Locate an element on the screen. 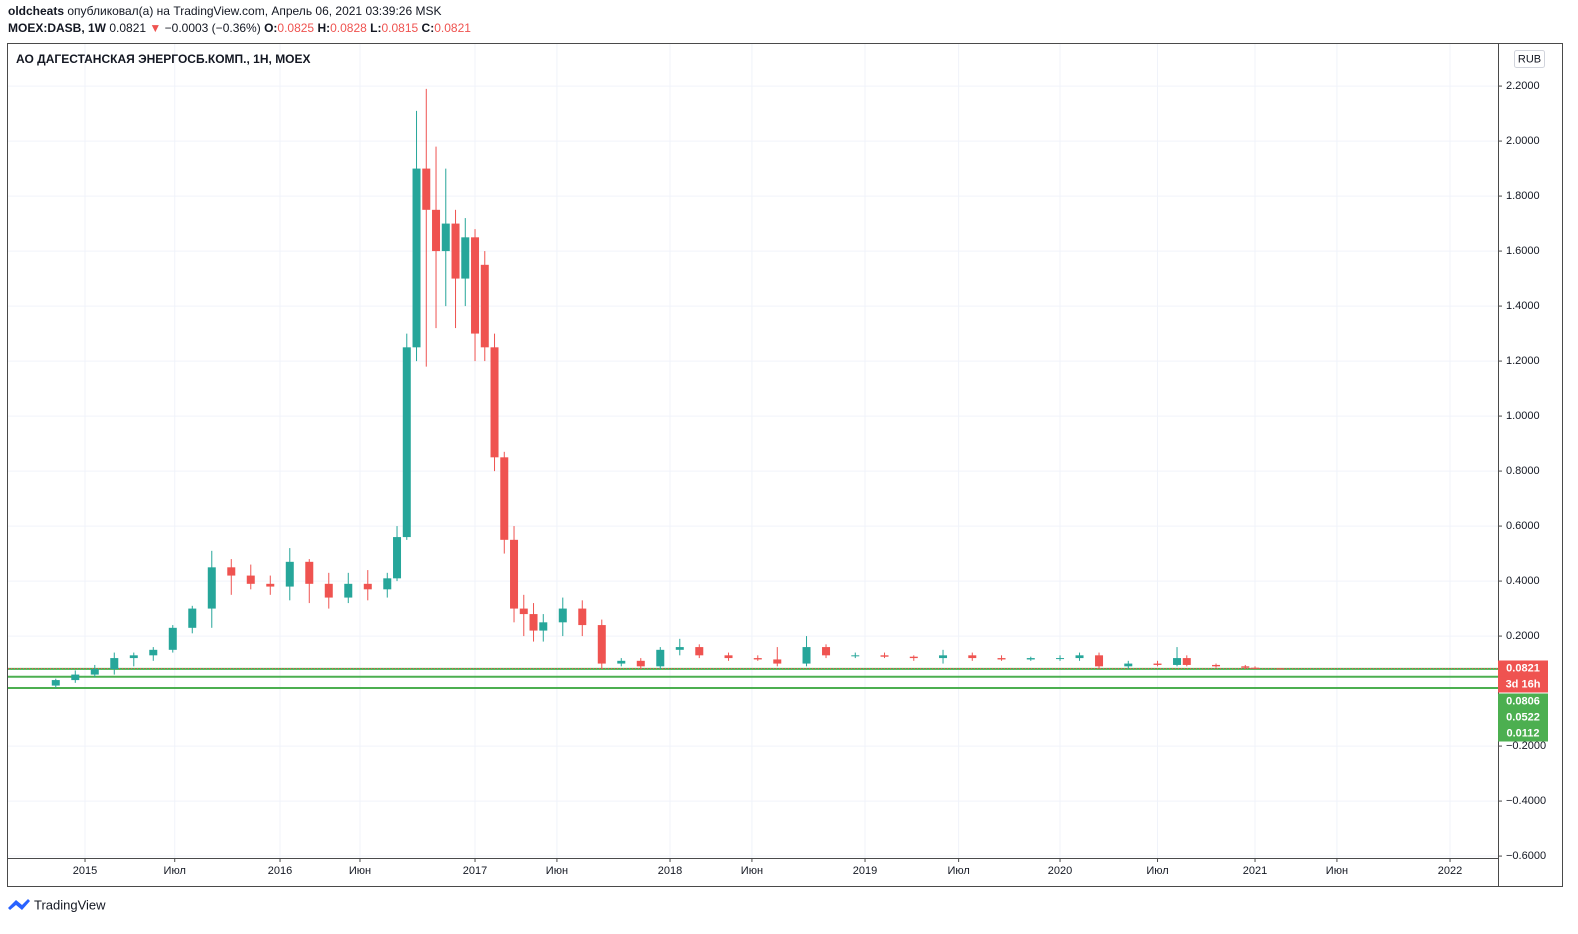  h-value: 0.0828 is located at coordinates (348, 28).